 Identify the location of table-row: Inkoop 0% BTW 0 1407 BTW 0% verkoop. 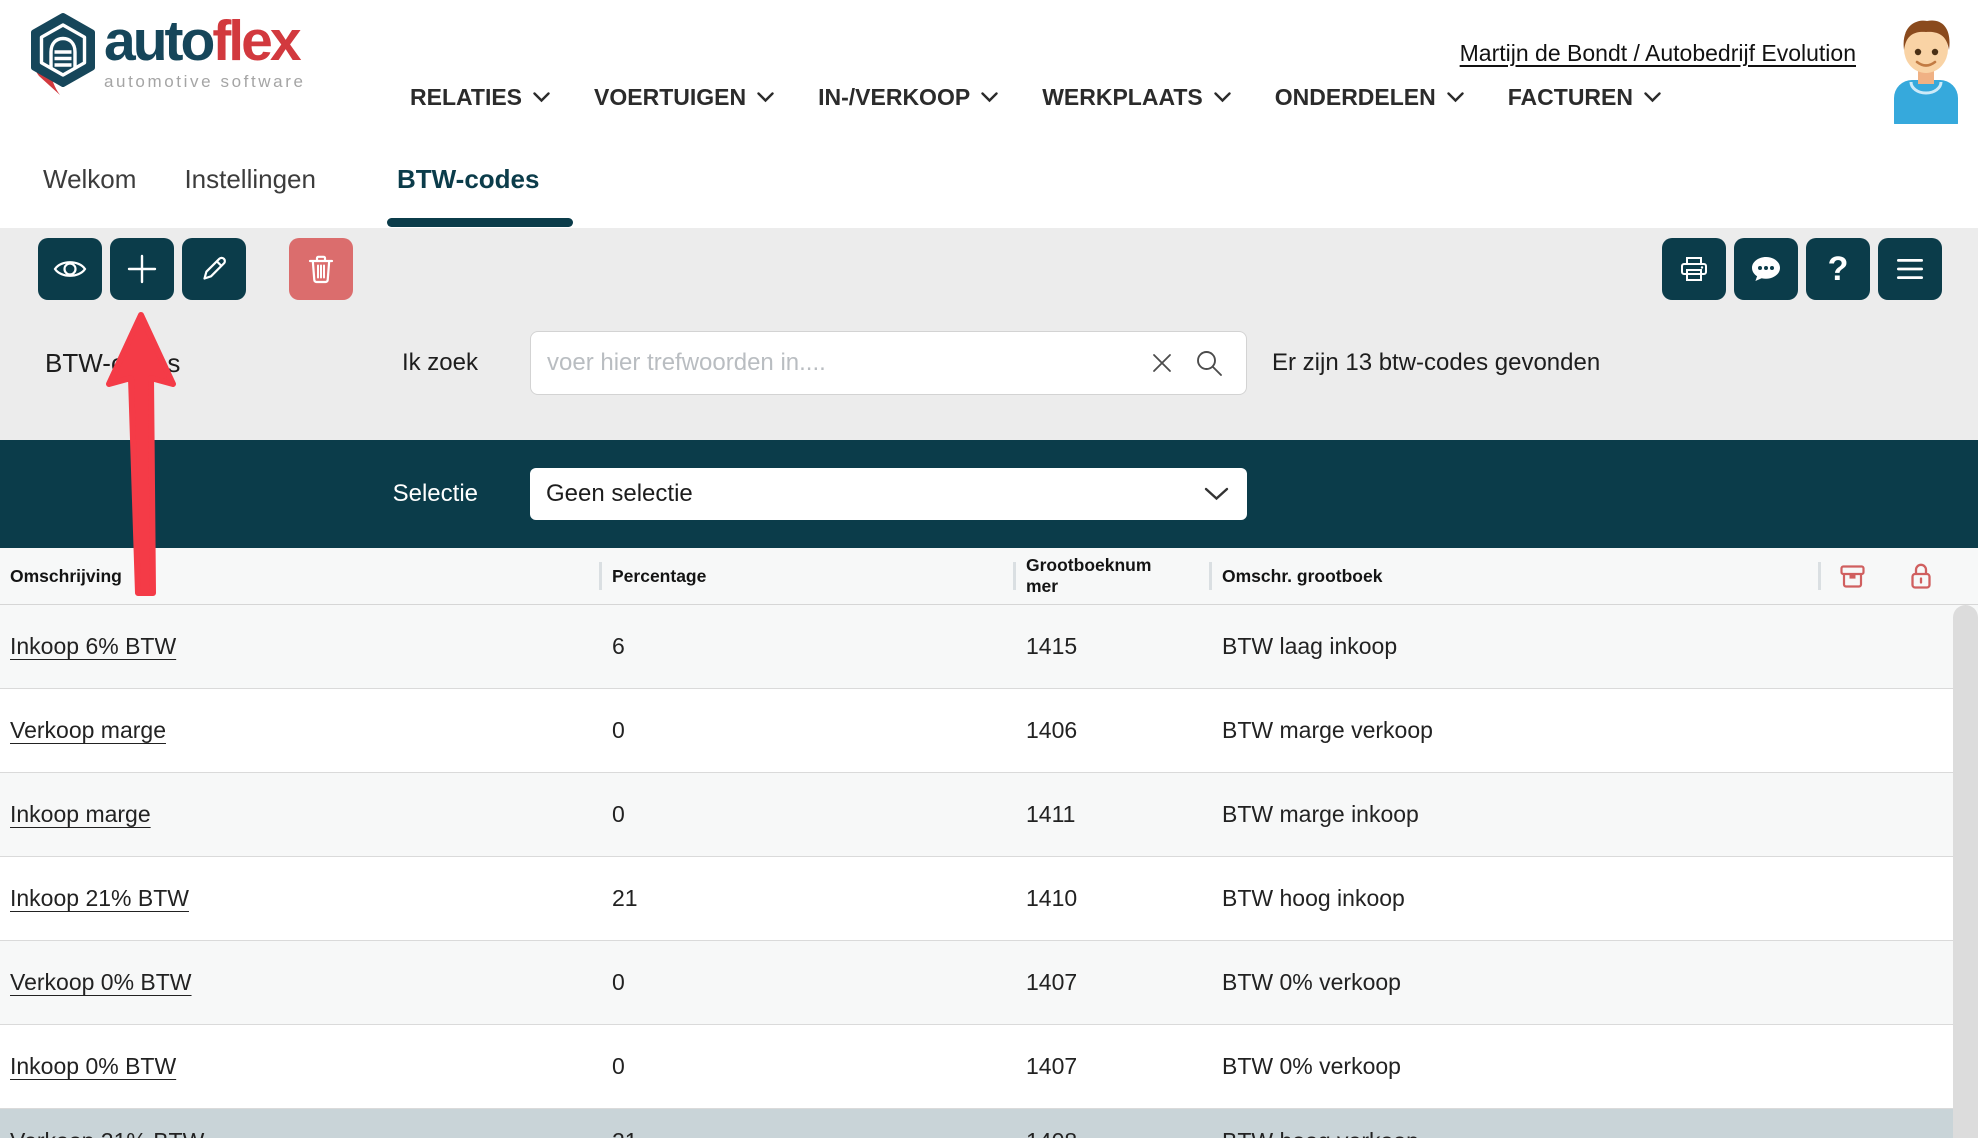
(989, 1067).